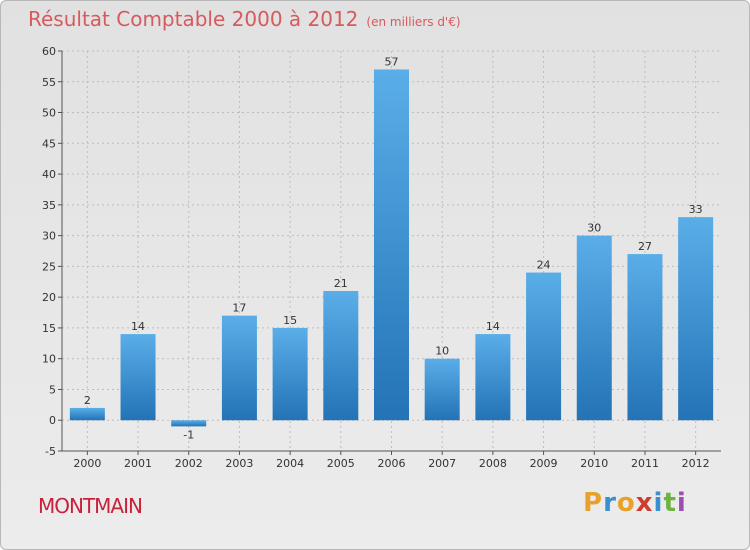 The width and height of the screenshot is (750, 550). What do you see at coordinates (90, 506) in the screenshot?
I see `commune-name: MONTMAIN` at bounding box center [90, 506].